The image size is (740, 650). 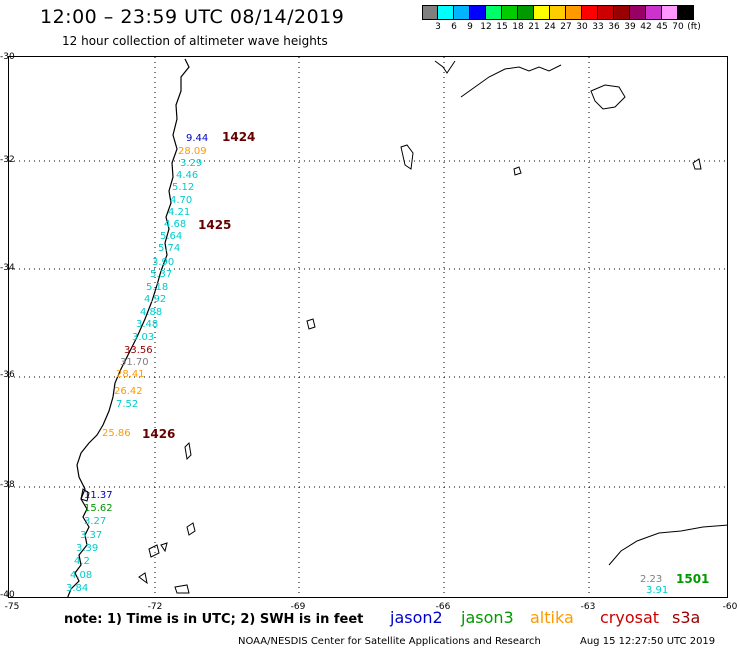 I want to click on lat-tick-label: -36, so click(x=7, y=375).